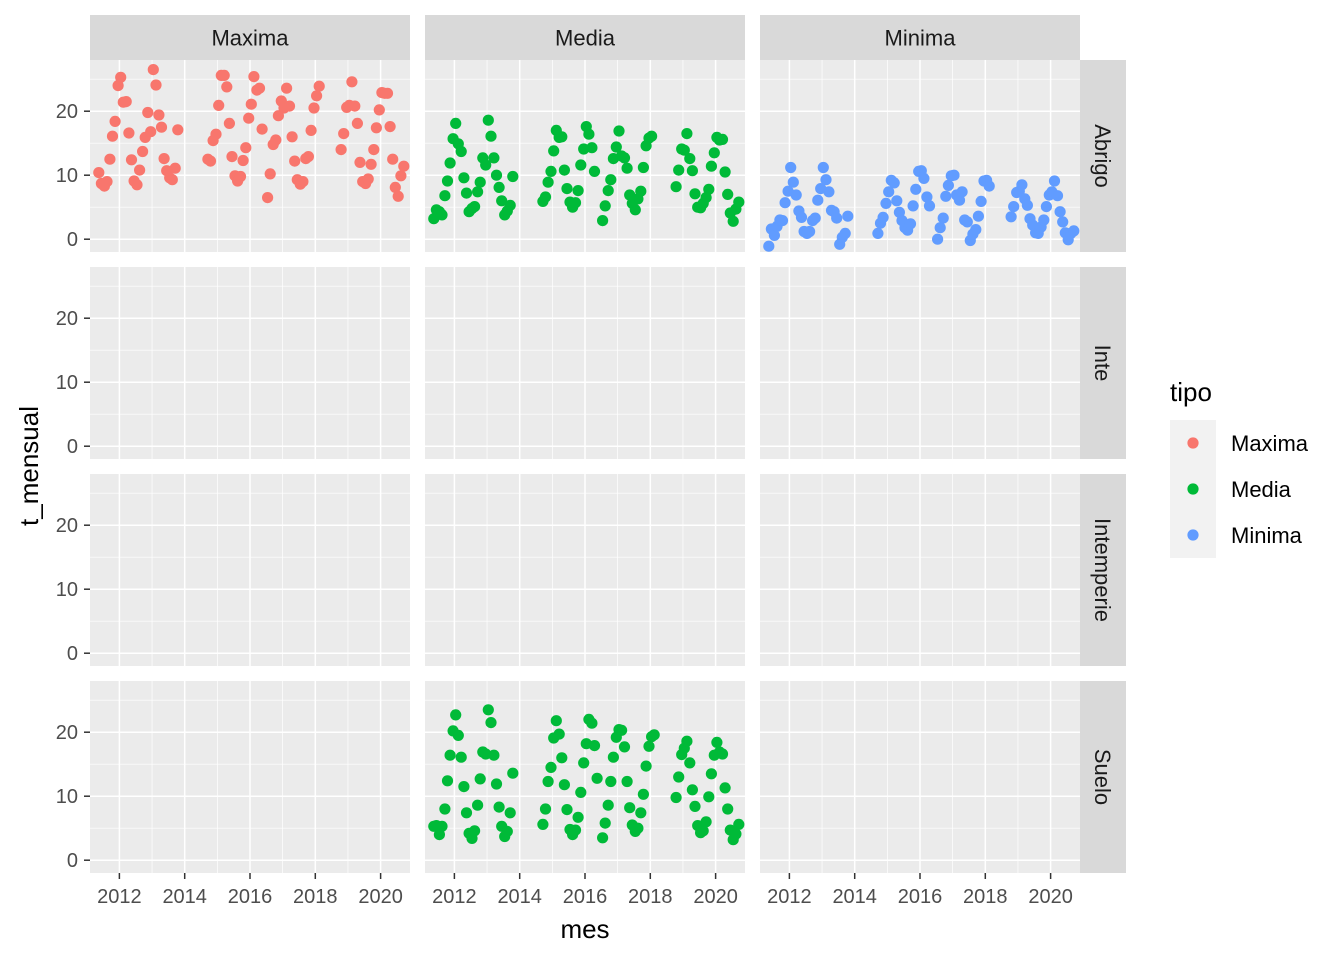 The image size is (1344, 960). What do you see at coordinates (1261, 489) in the screenshot?
I see `legend-label: Media` at bounding box center [1261, 489].